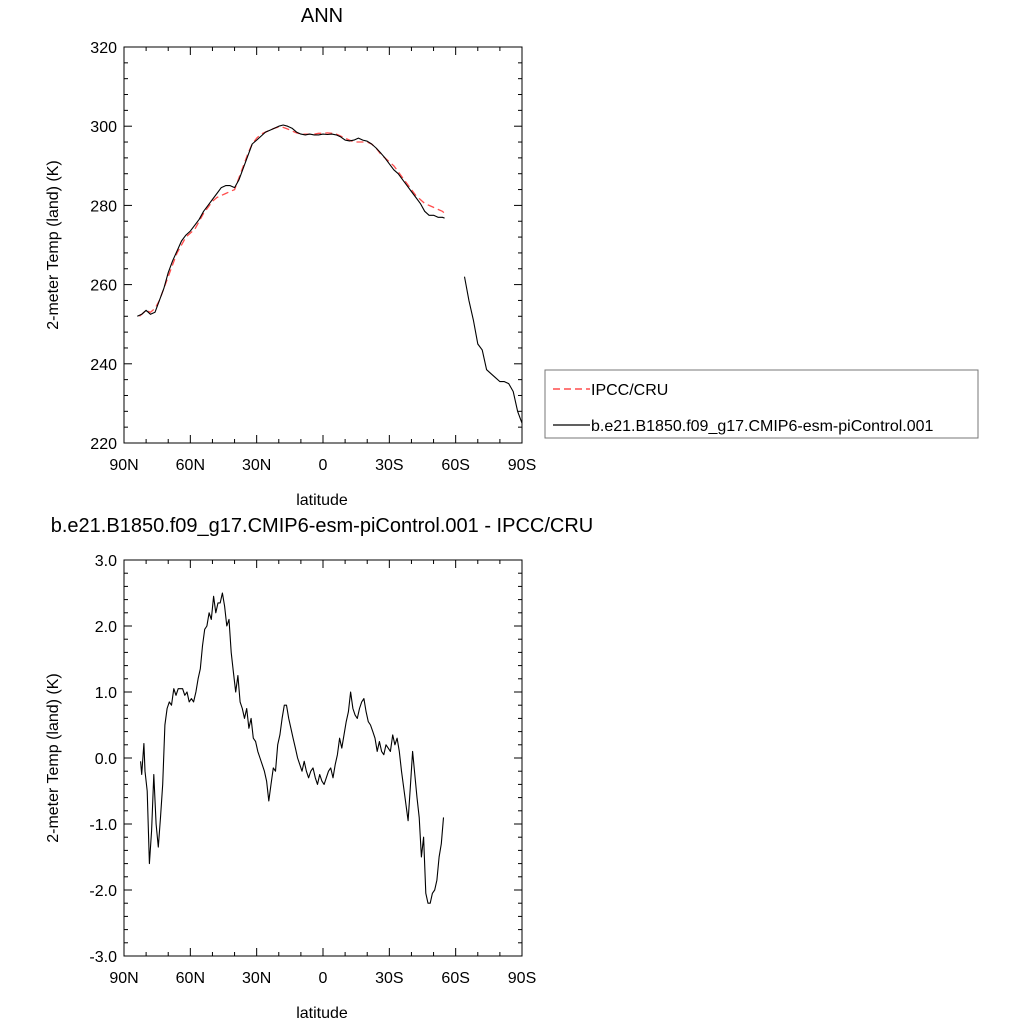 This screenshot has width=1024, height=1029. What do you see at coordinates (190, 978) in the screenshot?
I see `bottom-x-tick-label: 60N` at bounding box center [190, 978].